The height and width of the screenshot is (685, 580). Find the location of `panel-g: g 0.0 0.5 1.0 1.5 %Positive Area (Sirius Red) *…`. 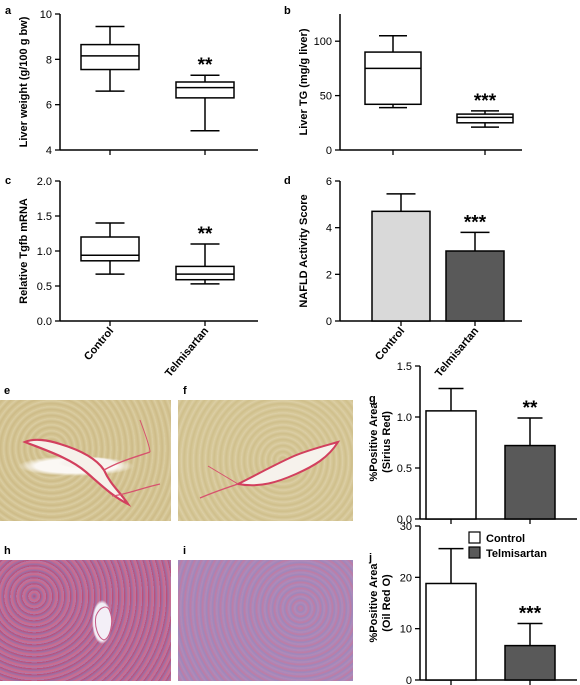

panel-g: g 0.0 0.5 1.0 1.5 %Positive Area (Sirius Red) *… is located at coordinates (472, 443).